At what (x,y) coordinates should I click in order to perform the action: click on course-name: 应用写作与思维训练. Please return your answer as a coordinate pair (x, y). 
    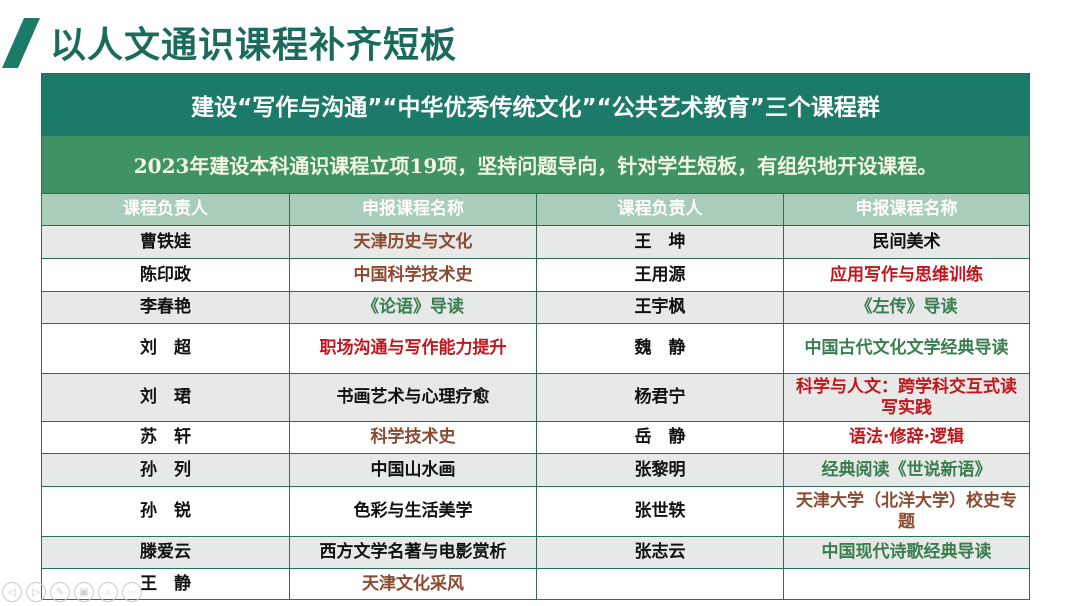
    Looking at the image, I should click on (906, 274).